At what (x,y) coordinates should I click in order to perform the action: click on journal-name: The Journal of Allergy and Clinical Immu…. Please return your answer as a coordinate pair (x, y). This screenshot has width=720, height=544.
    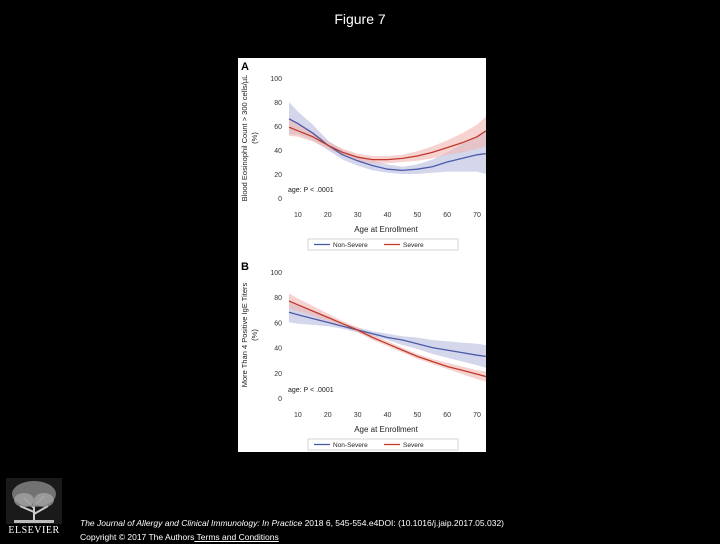
    Looking at the image, I should click on (191, 523).